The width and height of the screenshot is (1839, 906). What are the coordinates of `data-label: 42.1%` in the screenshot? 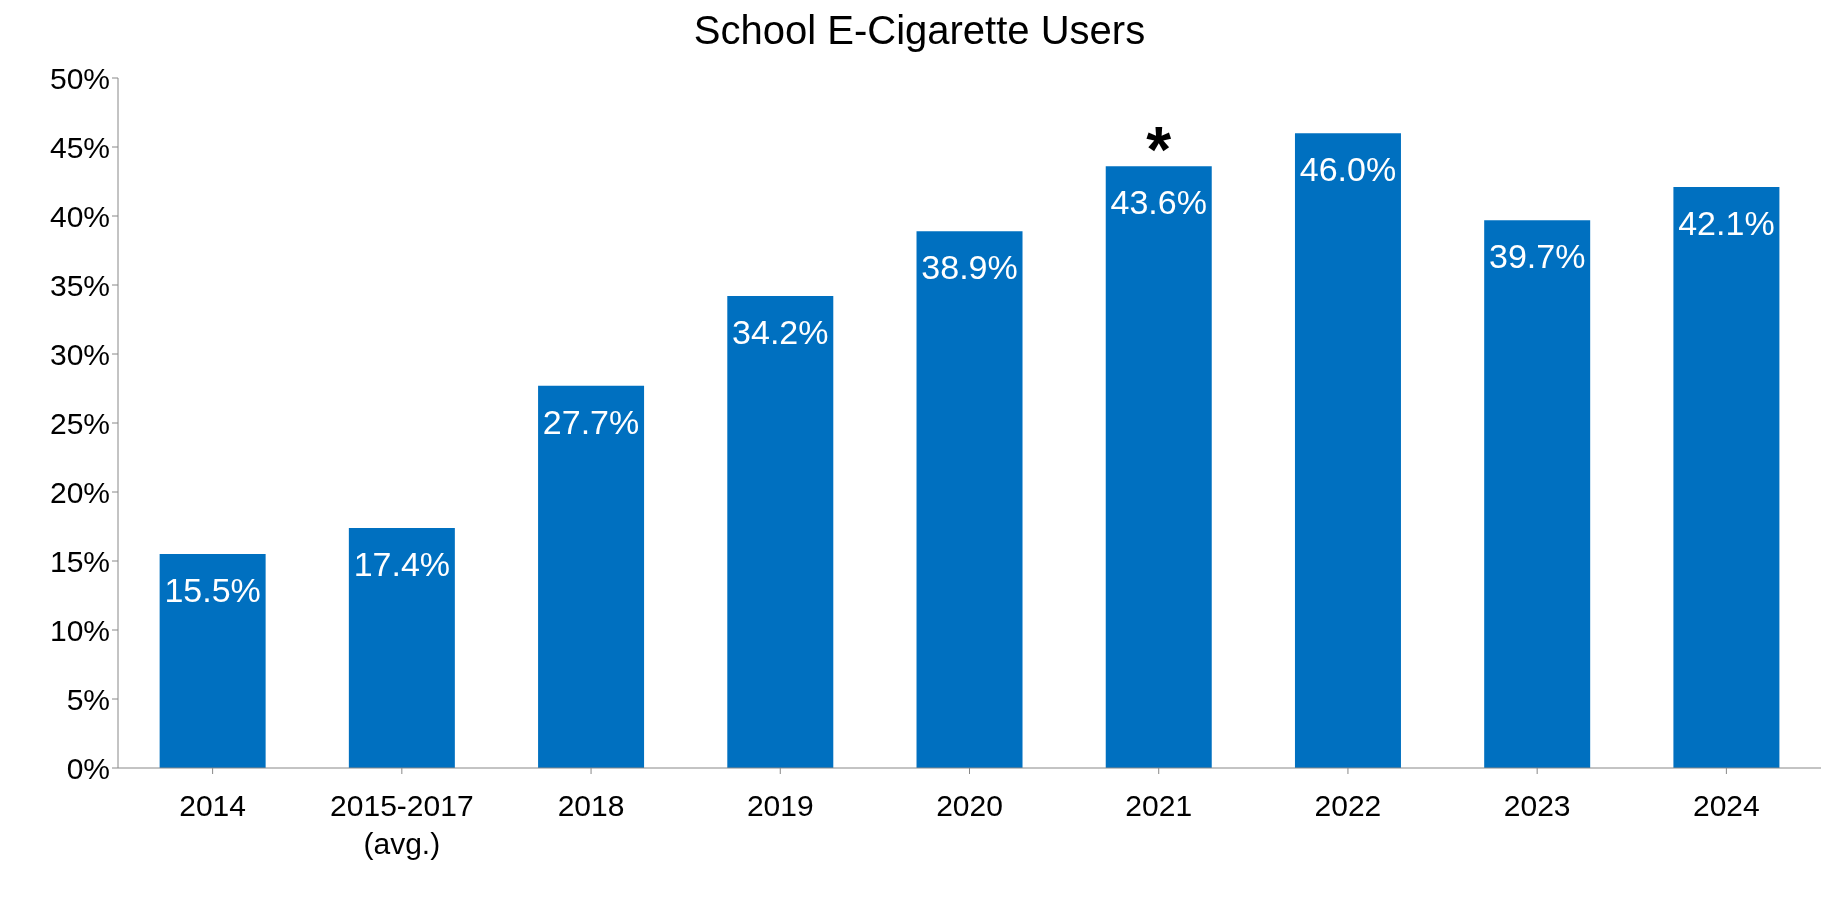 It's located at (1726, 223).